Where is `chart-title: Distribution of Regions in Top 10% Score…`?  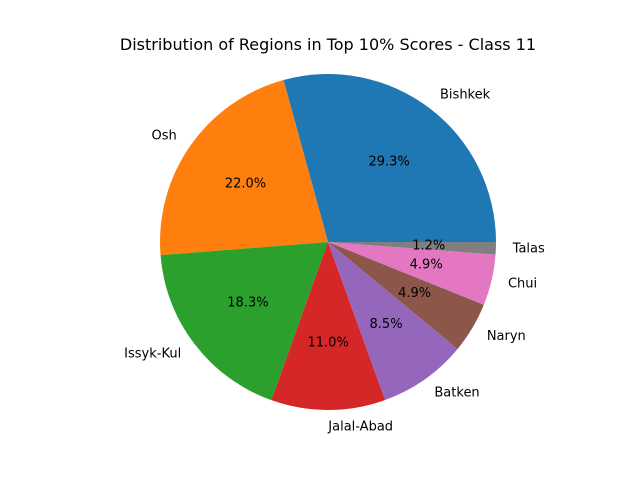 chart-title: Distribution of Regions in Top 10% Score… is located at coordinates (328, 44).